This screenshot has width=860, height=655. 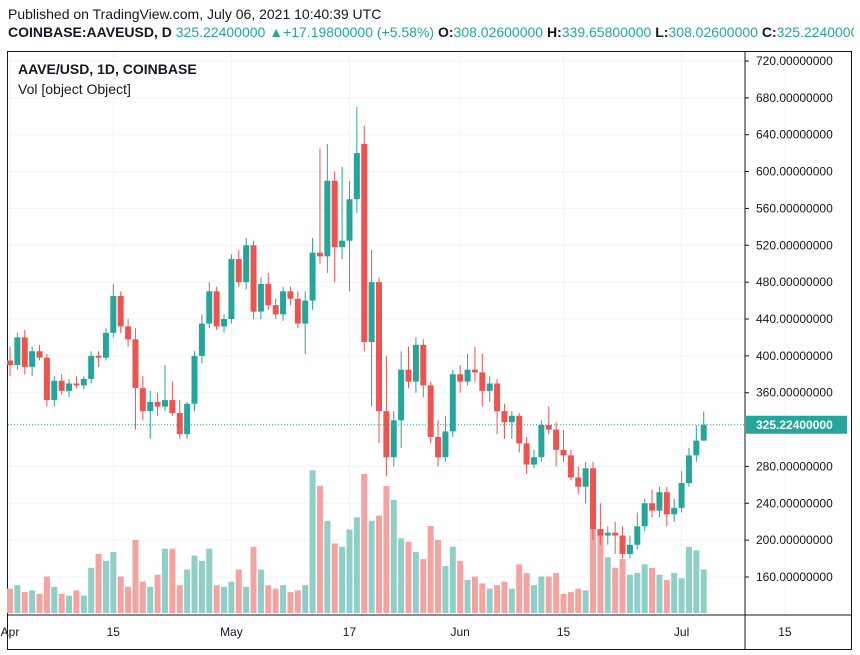 I want to click on x-tick-label: Jul, so click(x=681, y=632).